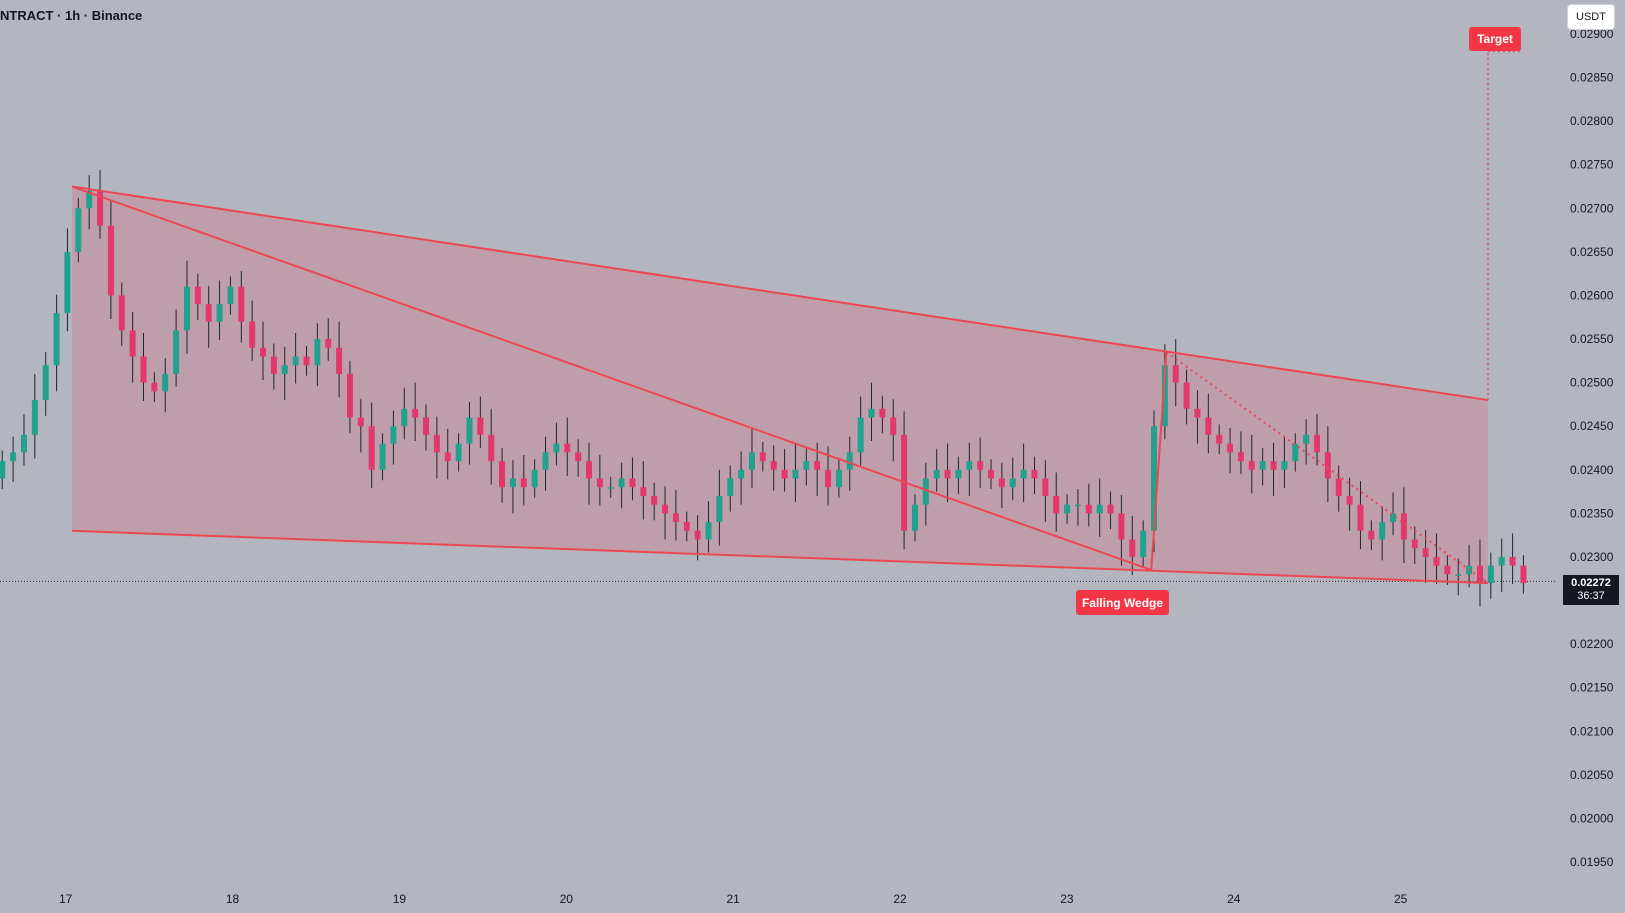 The image size is (1625, 913). What do you see at coordinates (1591, 17) in the screenshot?
I see `currency-button: USDT` at bounding box center [1591, 17].